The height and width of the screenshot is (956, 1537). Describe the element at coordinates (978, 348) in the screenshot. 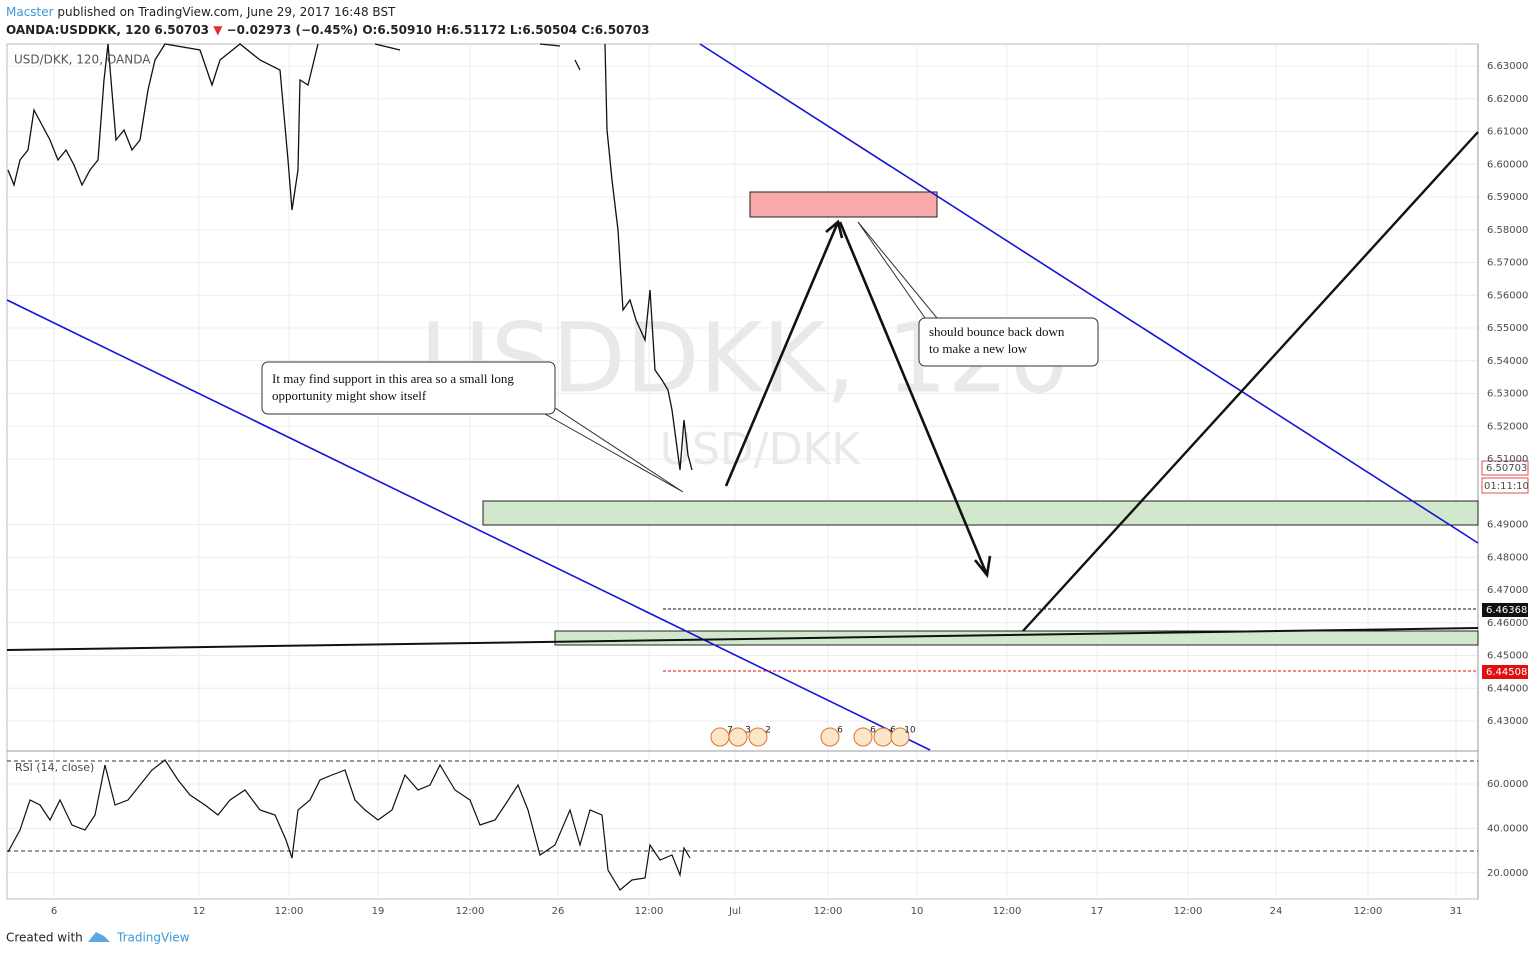

I see `callout-text: to make a new low` at that location.